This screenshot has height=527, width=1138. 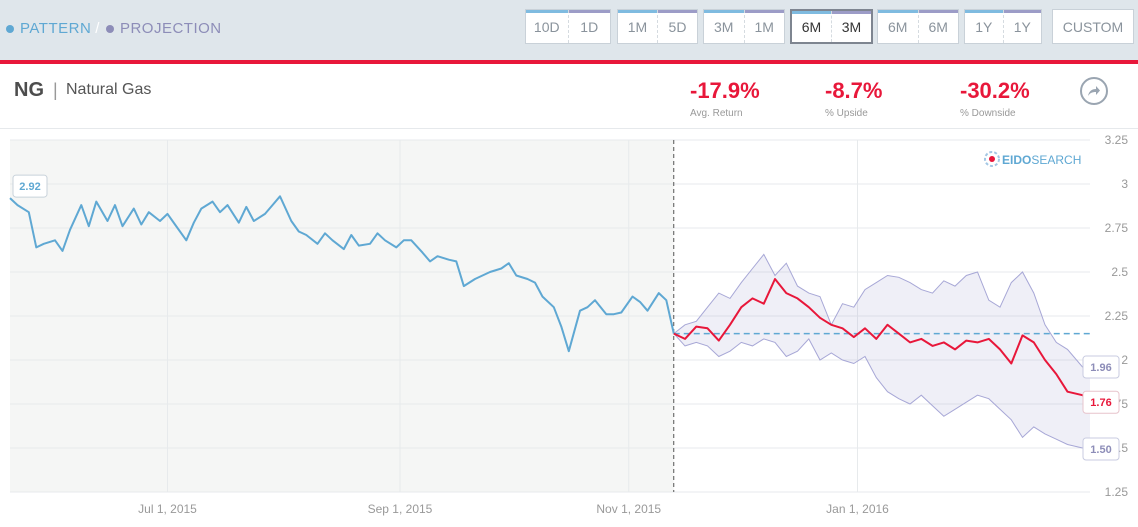 I want to click on stat-label: % Downside, so click(x=988, y=113).